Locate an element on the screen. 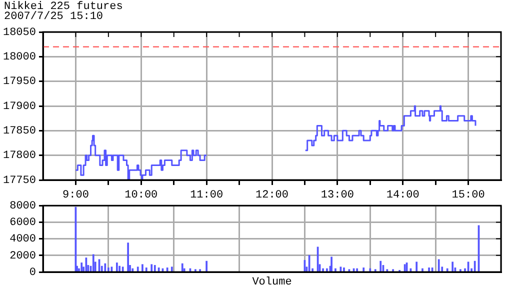 The height and width of the screenshot is (288, 512). y-tick-label: 8000 is located at coordinates (23, 206).